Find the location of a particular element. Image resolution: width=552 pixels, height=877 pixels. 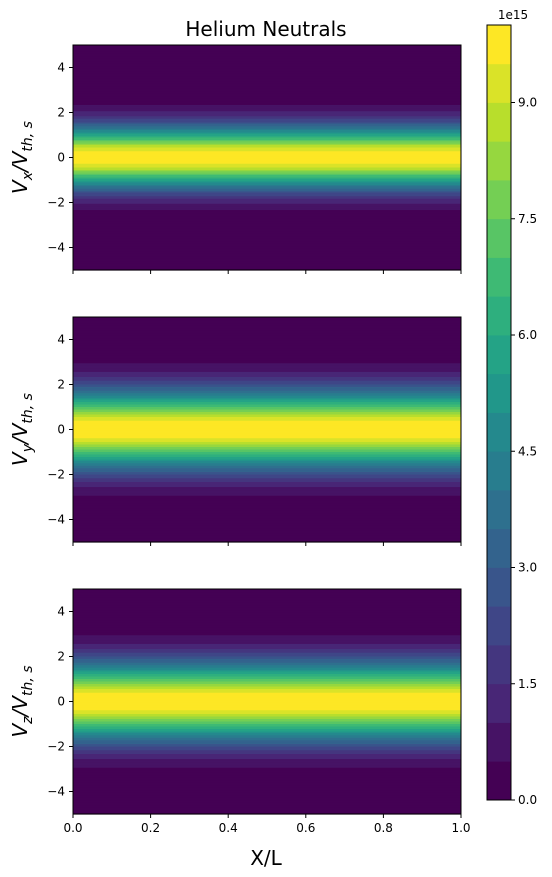

colorbar-tick-label: 0.0 is located at coordinates (527, 800).